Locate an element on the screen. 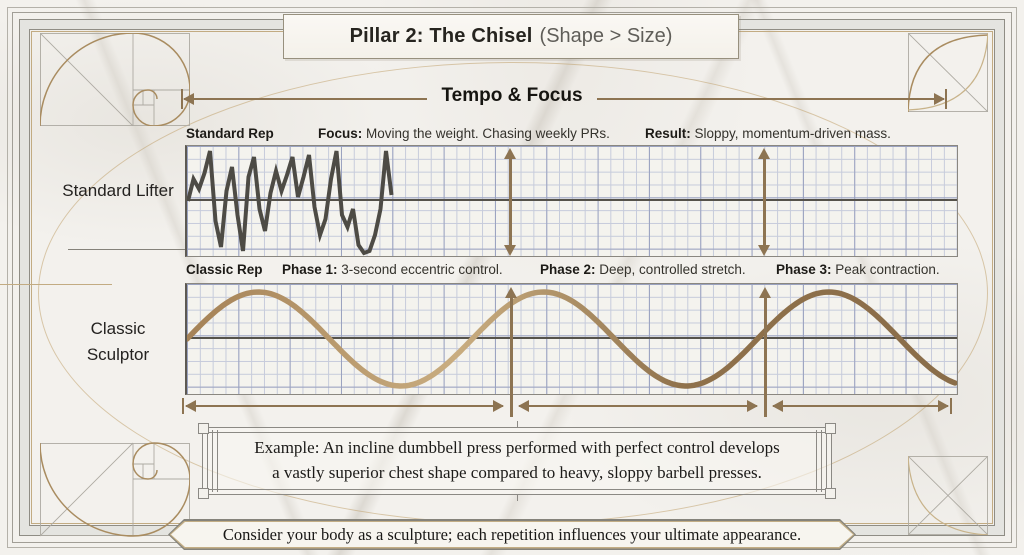 The height and width of the screenshot is (555, 1024). phase2-label: Phase 2: is located at coordinates (568, 269).